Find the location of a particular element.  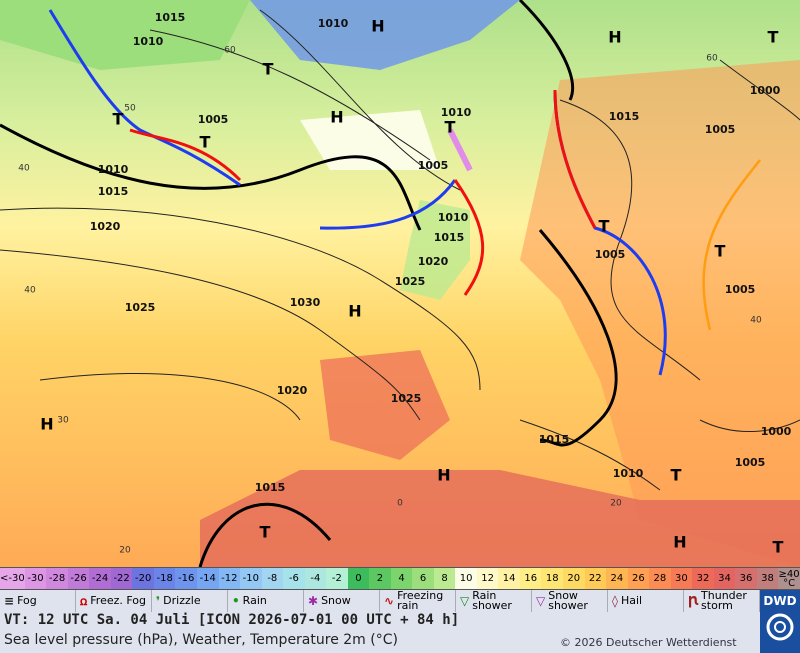

scale-cell: -8 is located at coordinates (272, 578).